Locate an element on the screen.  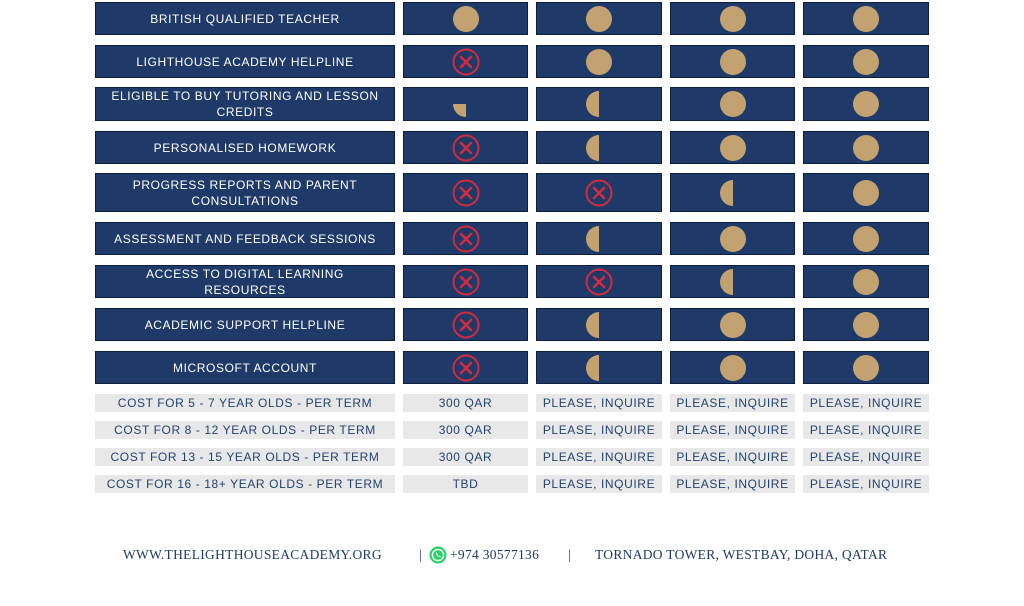
cost-label: COST FOR 13 - 15 YEAR OLDS - PER TERM is located at coordinates (245, 457).